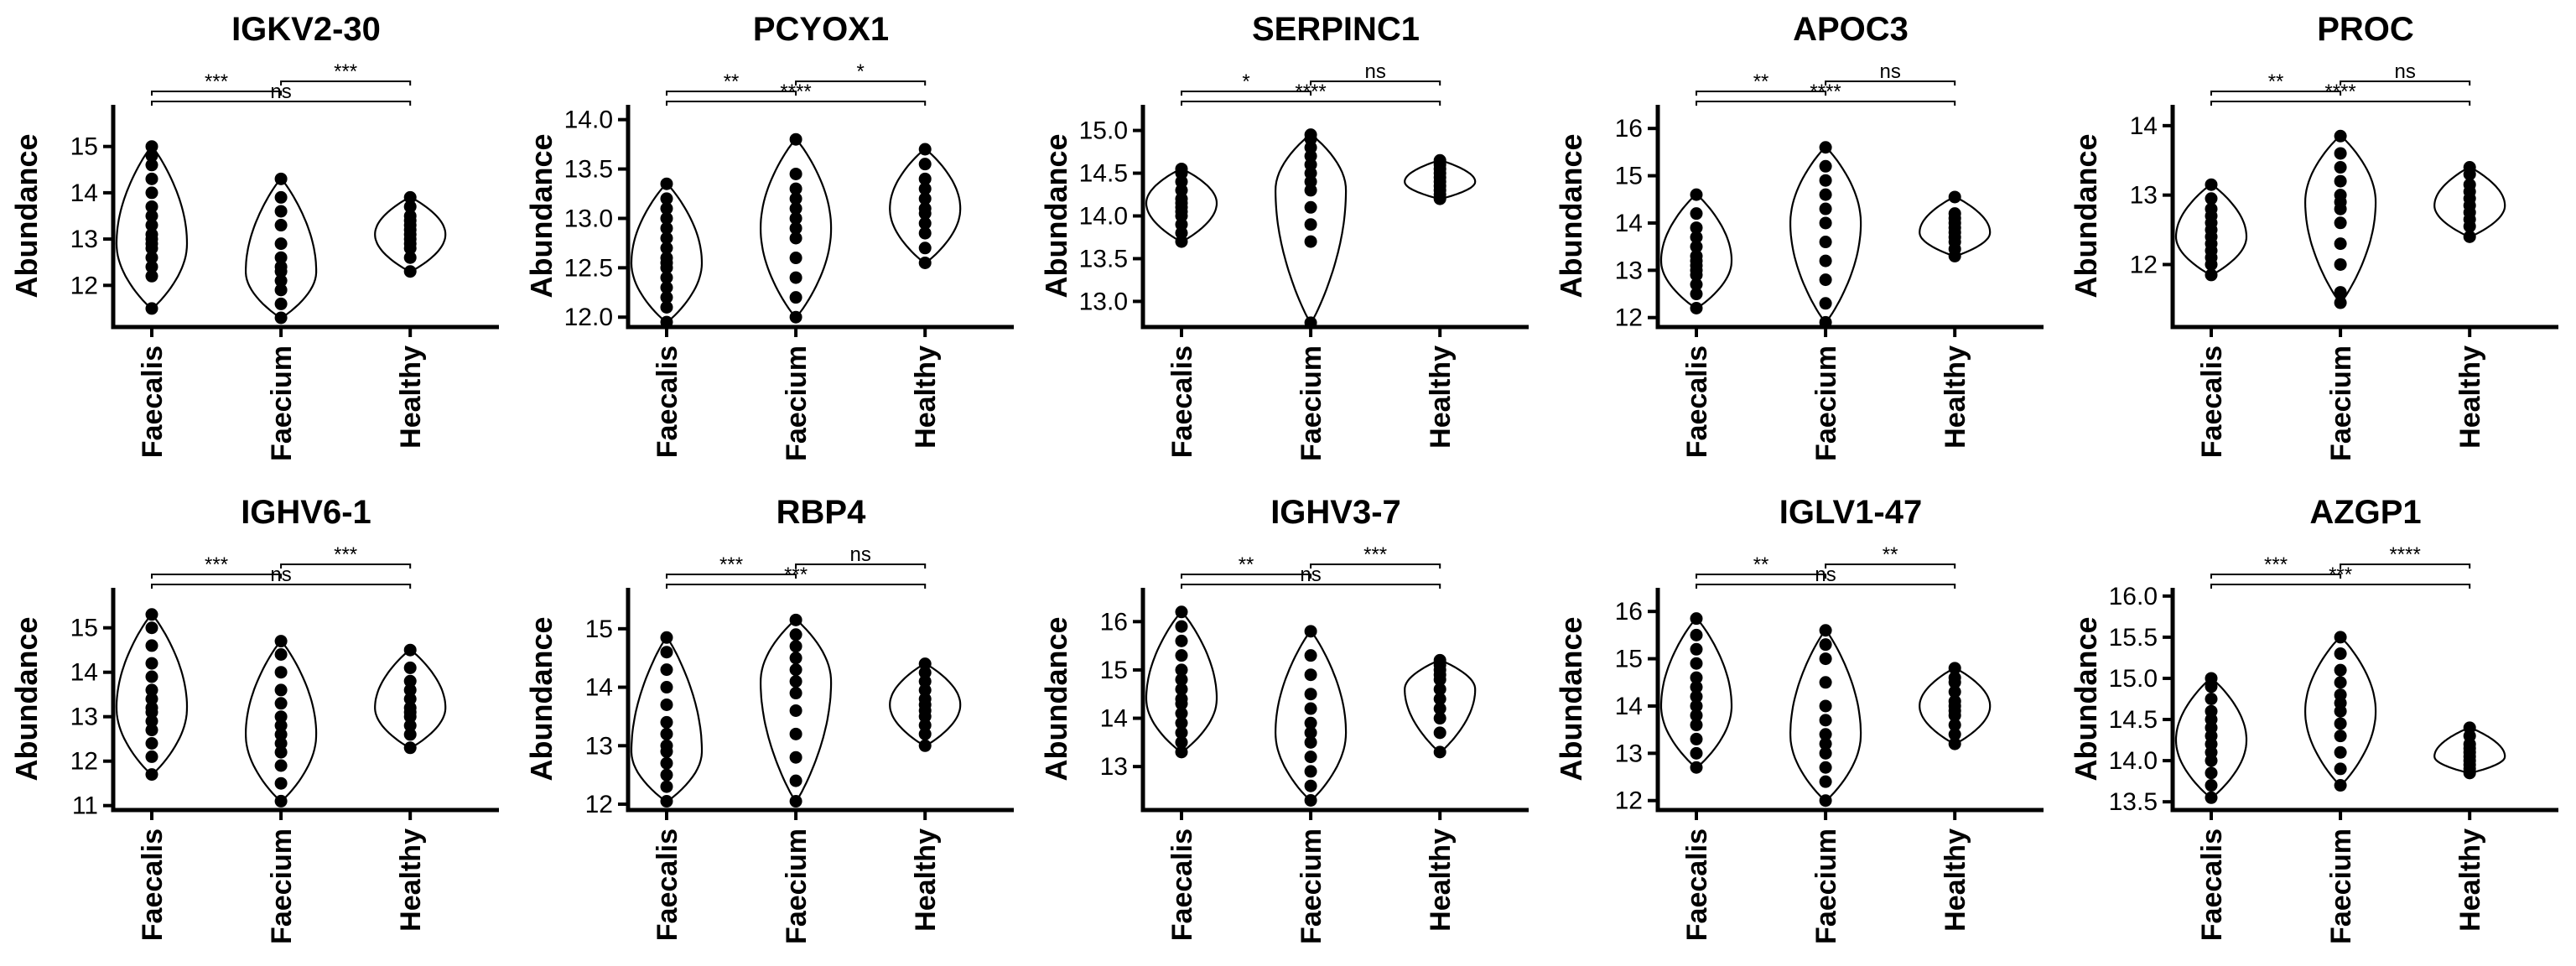 The height and width of the screenshot is (966, 2576). What do you see at coordinates (345, 554) in the screenshot?
I see `significance-label: ***` at bounding box center [345, 554].